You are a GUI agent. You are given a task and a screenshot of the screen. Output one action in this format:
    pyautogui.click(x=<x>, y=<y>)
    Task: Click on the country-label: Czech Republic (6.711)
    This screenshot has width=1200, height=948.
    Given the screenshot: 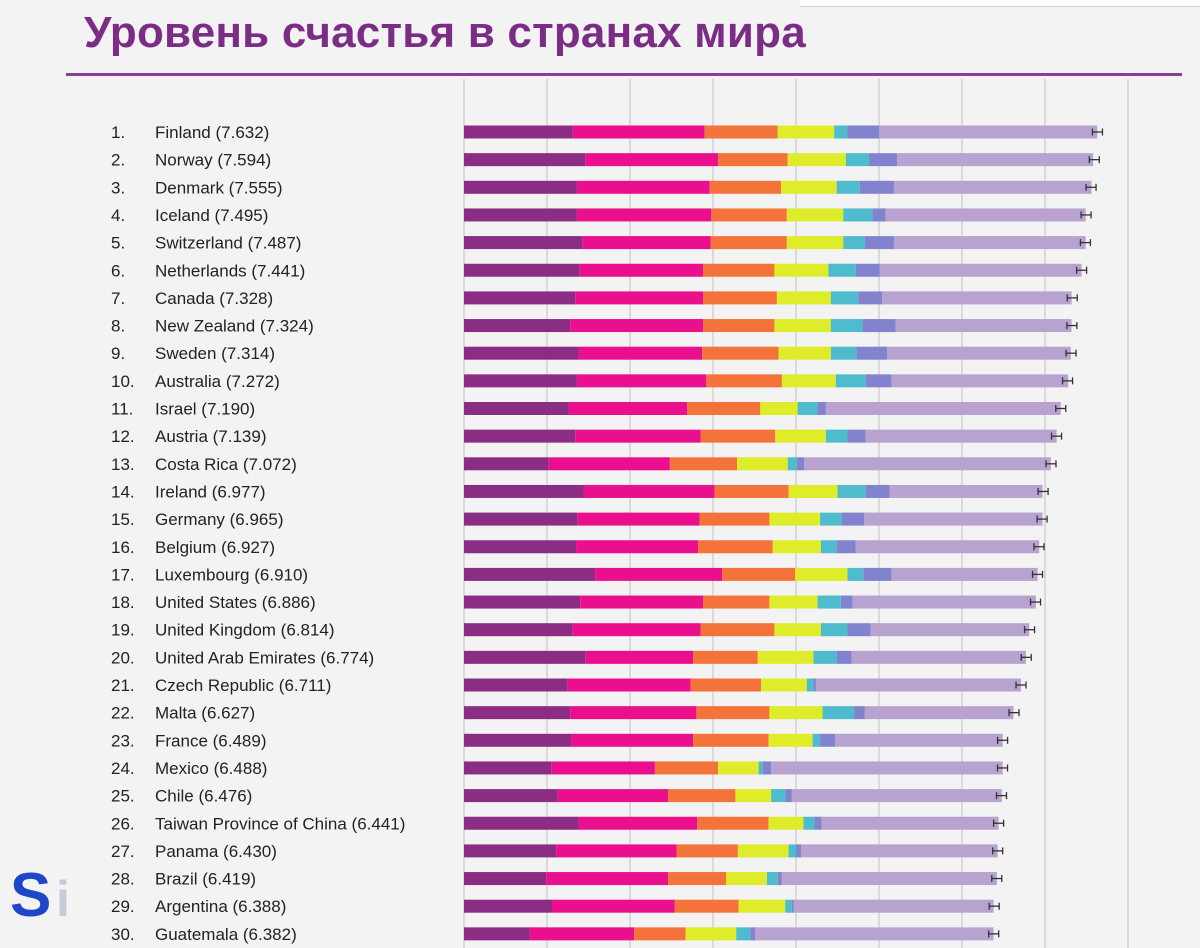 What is the action you would take?
    pyautogui.click(x=243, y=685)
    